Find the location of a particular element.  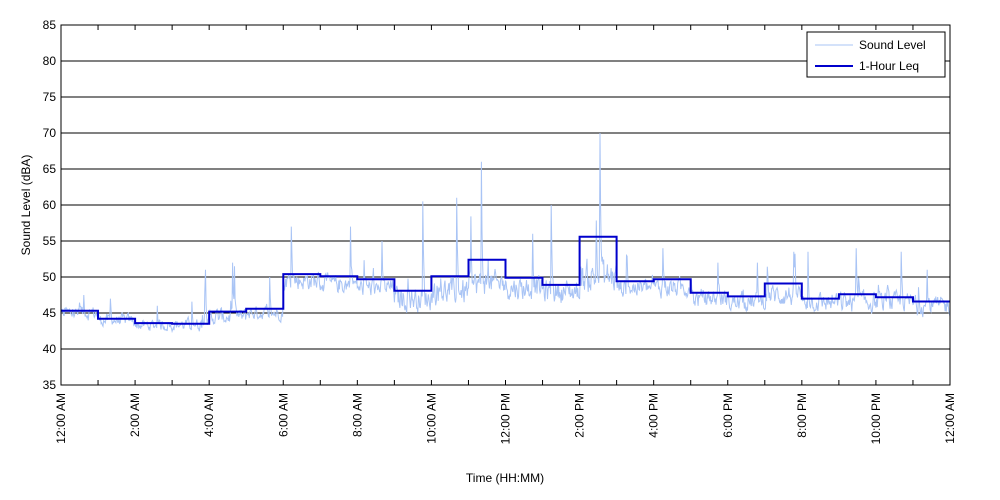

y-tick-label: 40 is located at coordinates (50, 349).